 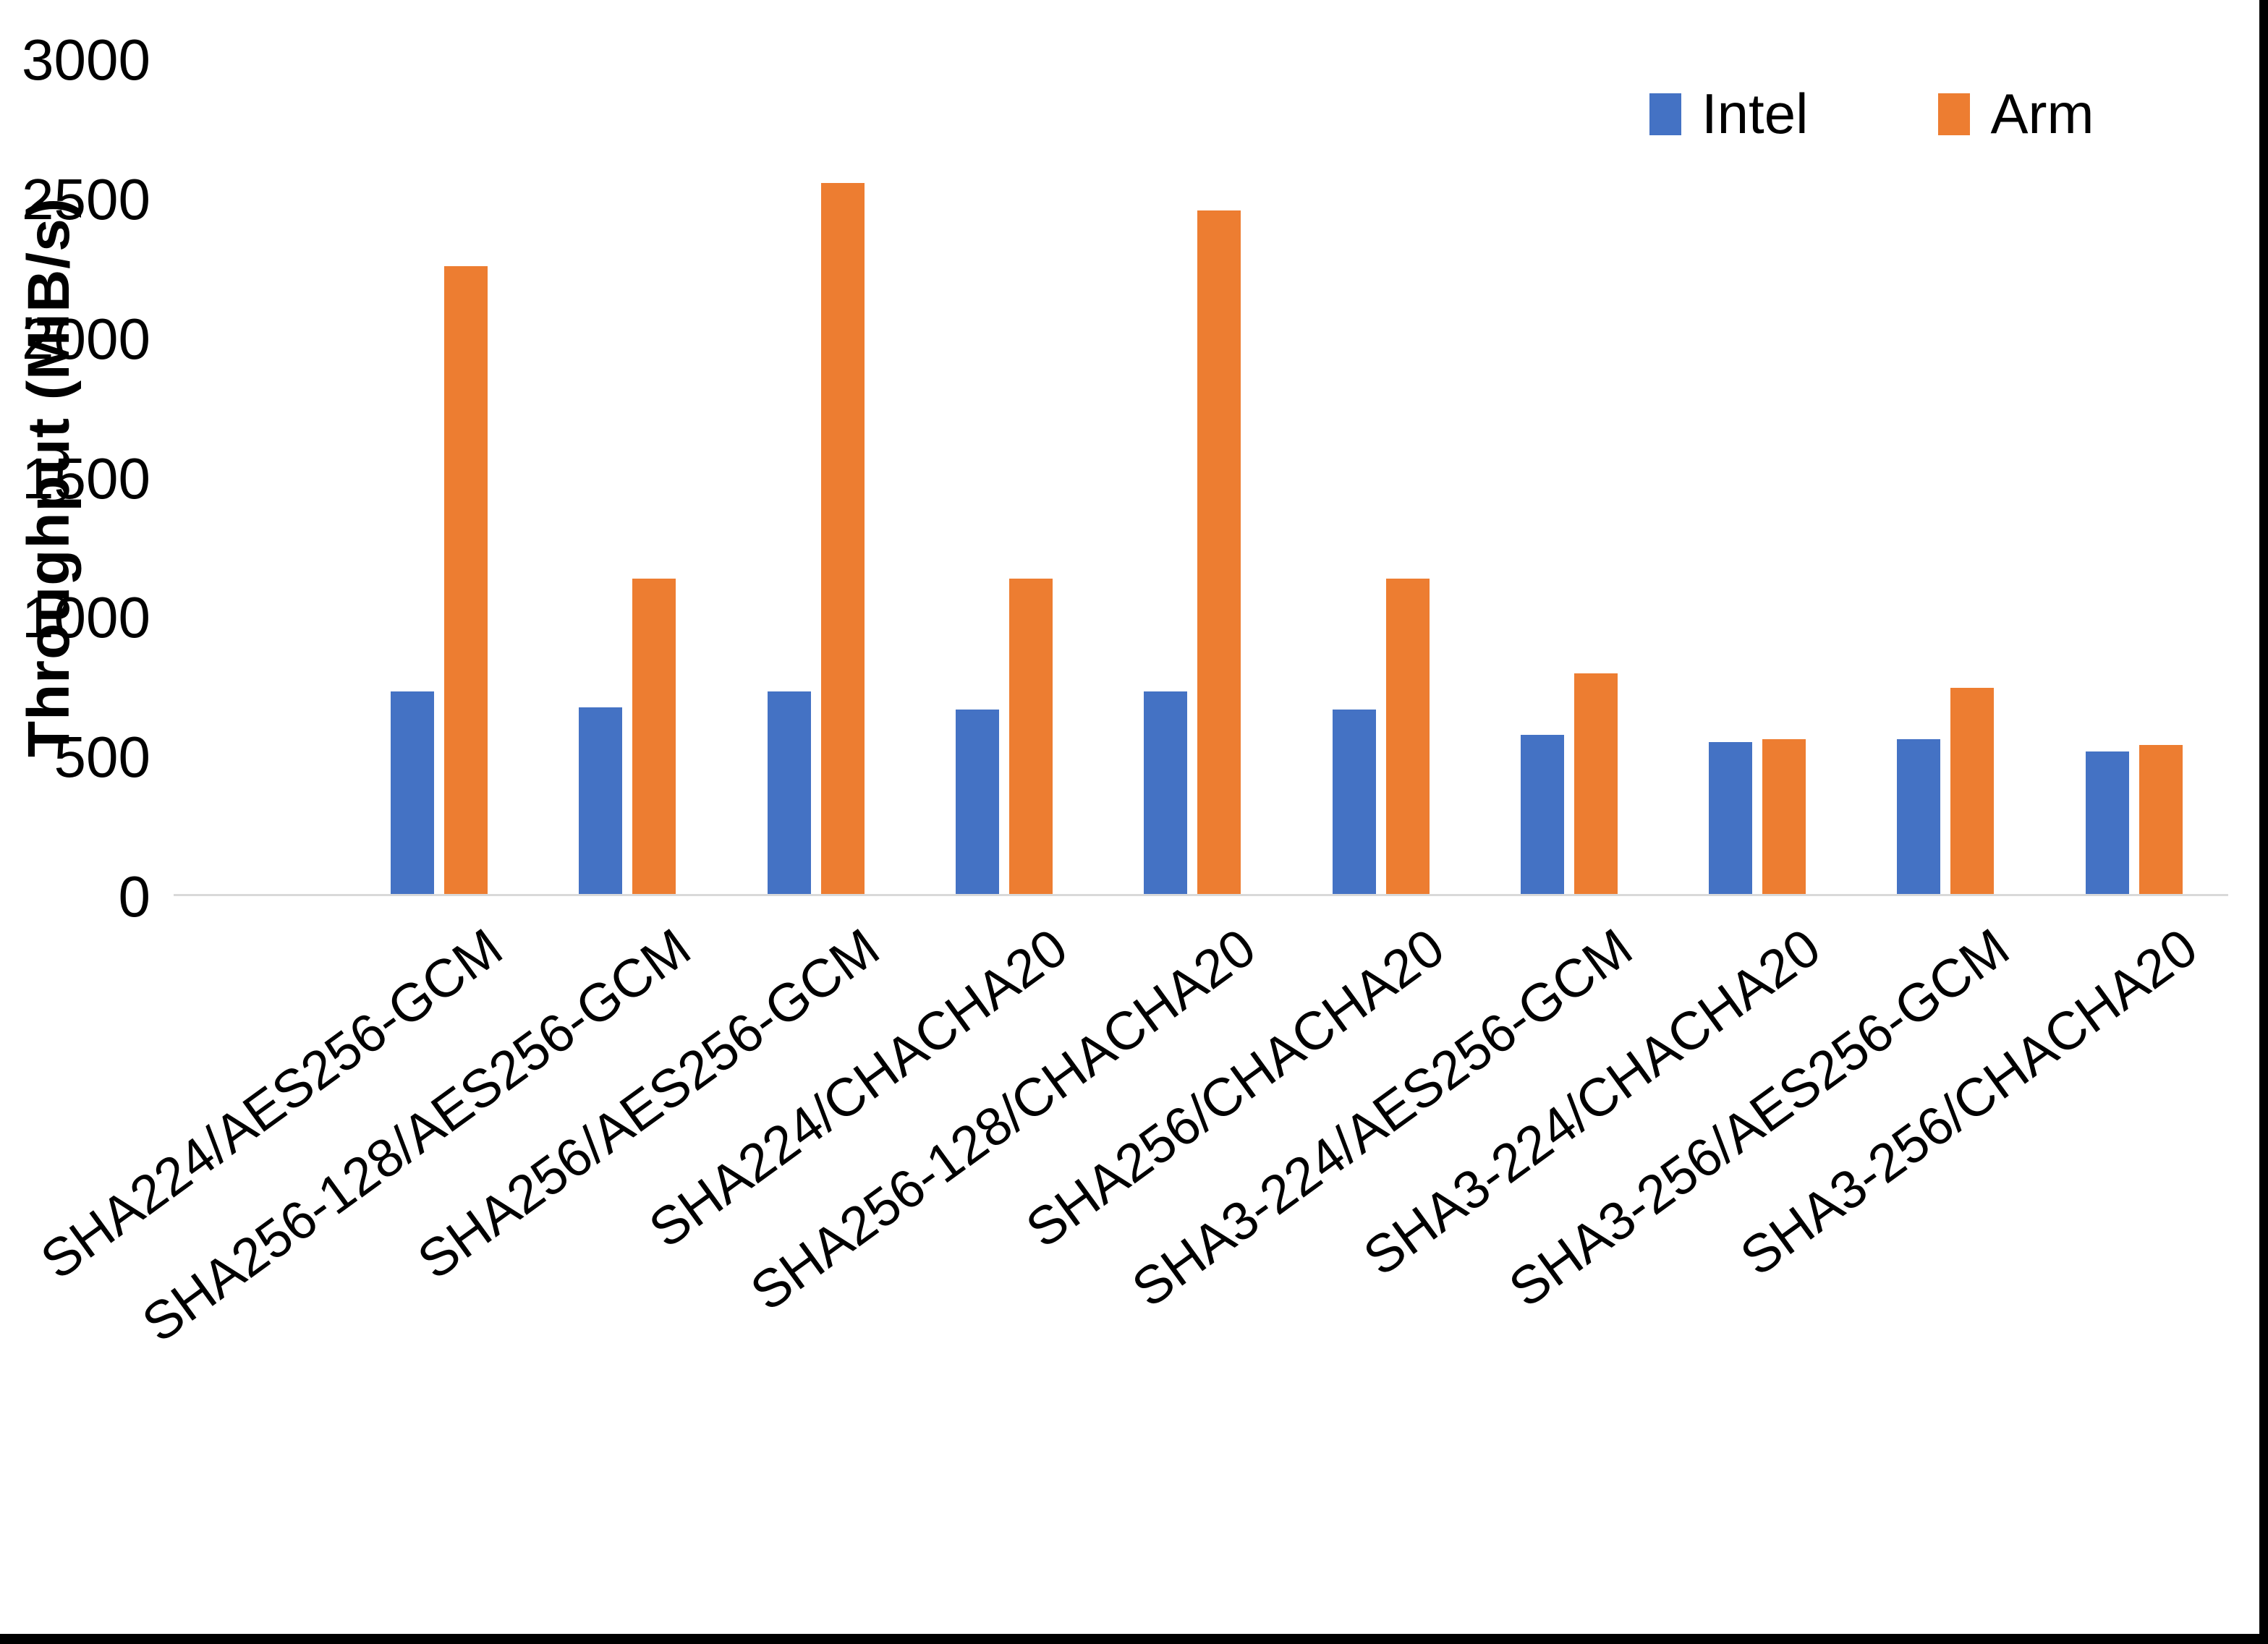 I want to click on legend-label-arm: Arm, so click(x=2042, y=113).